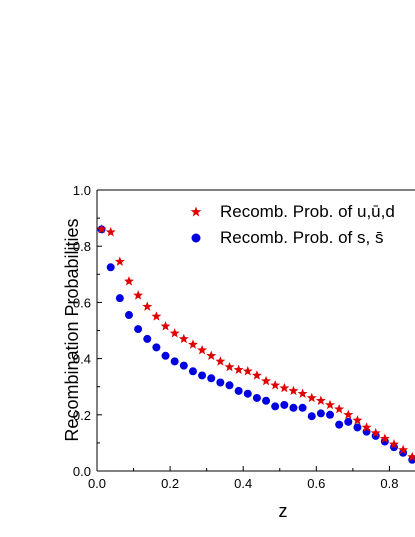  Describe the element at coordinates (170, 483) in the screenshot. I see `x-tick-label: 0.2` at that location.